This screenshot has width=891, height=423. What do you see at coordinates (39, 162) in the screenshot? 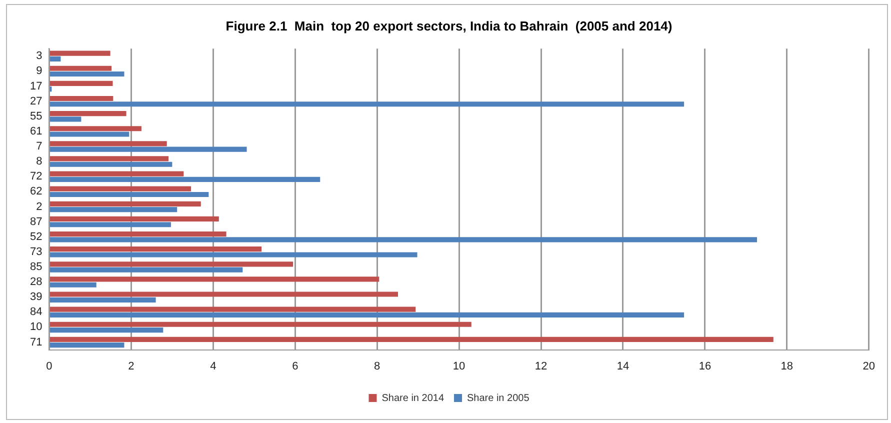
I see `y-tick-label: 8` at bounding box center [39, 162].